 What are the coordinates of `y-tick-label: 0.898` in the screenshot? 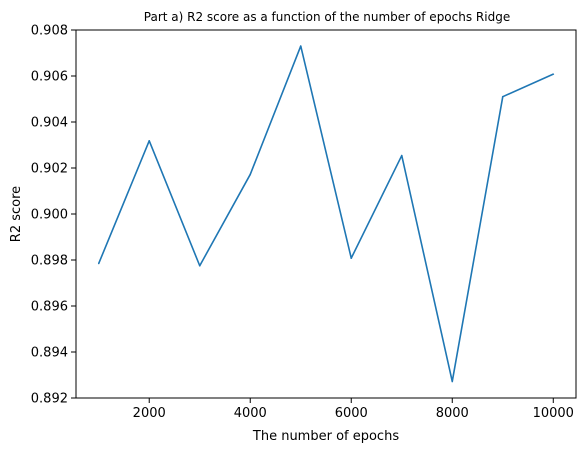 It's located at (49, 261).